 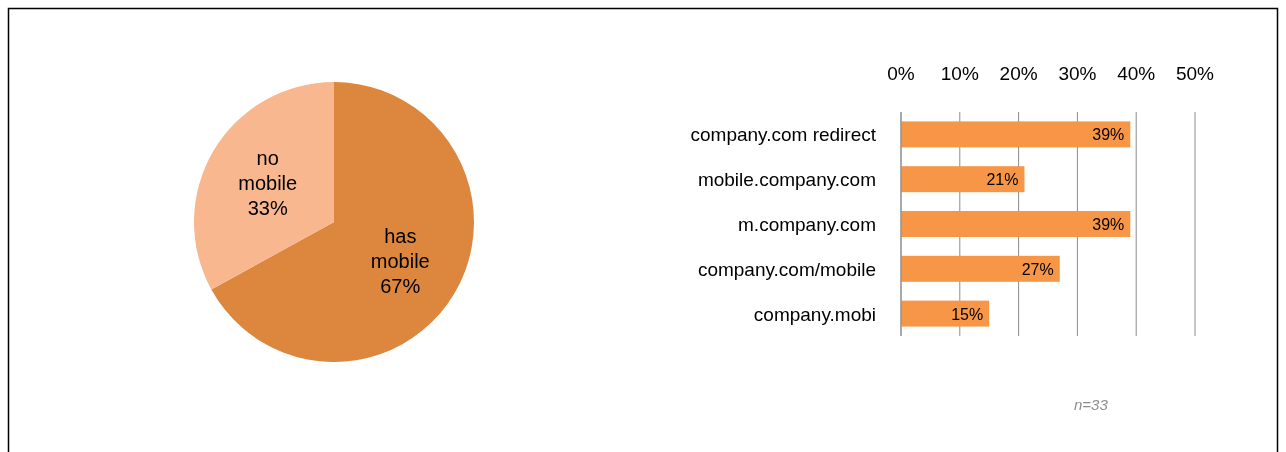 I want to click on data-label: 33%, so click(x=267, y=207).